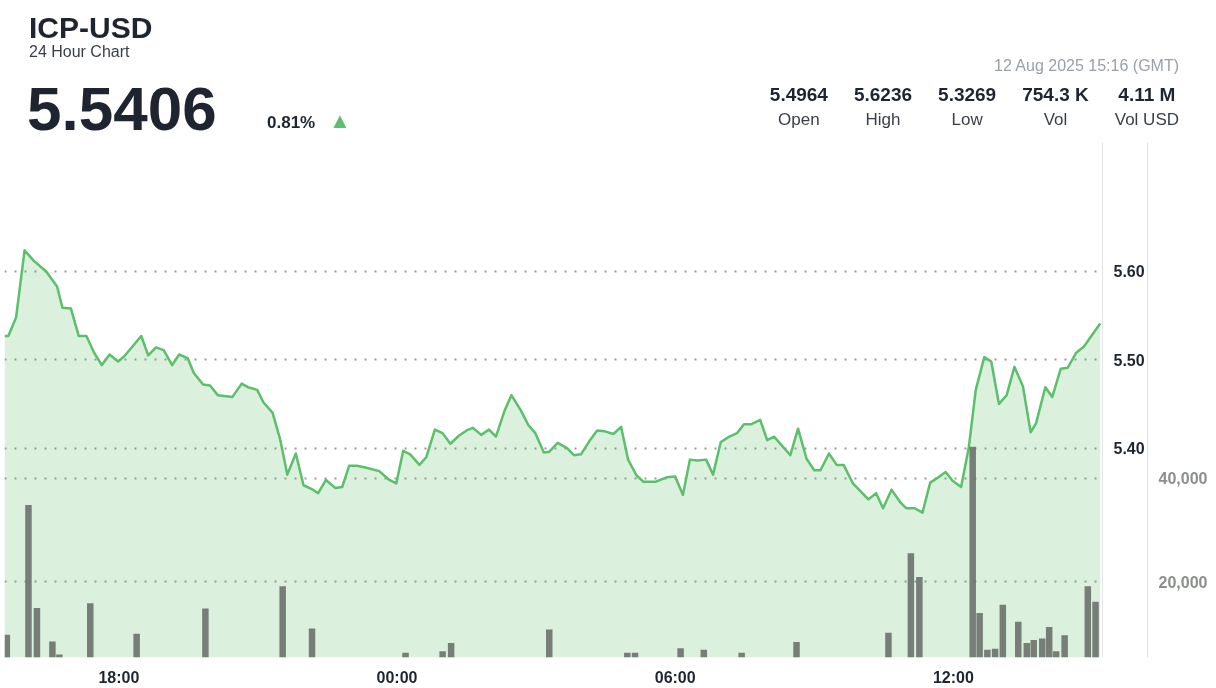 The width and height of the screenshot is (1216, 688). I want to click on text: Open, so click(799, 120).